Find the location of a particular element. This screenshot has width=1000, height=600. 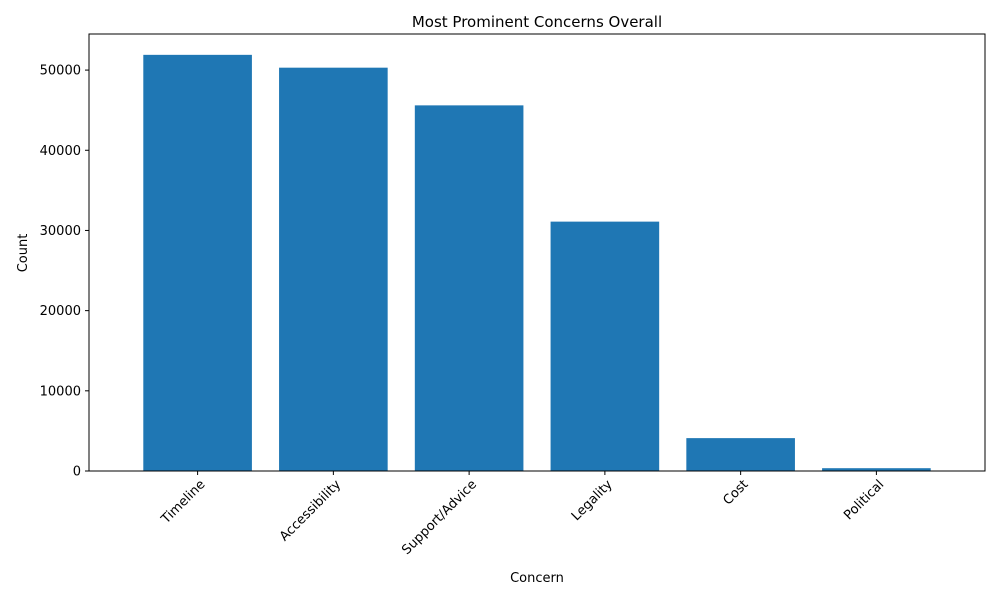

y-tick-label: 10000 is located at coordinates (60, 391).